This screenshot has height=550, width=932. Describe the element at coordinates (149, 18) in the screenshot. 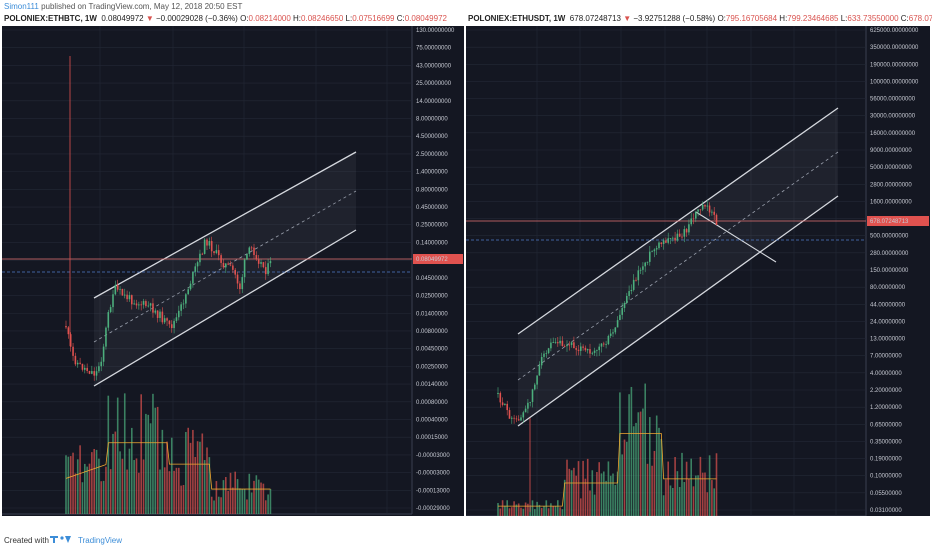

I see `left-change-arrow: ▼` at that location.